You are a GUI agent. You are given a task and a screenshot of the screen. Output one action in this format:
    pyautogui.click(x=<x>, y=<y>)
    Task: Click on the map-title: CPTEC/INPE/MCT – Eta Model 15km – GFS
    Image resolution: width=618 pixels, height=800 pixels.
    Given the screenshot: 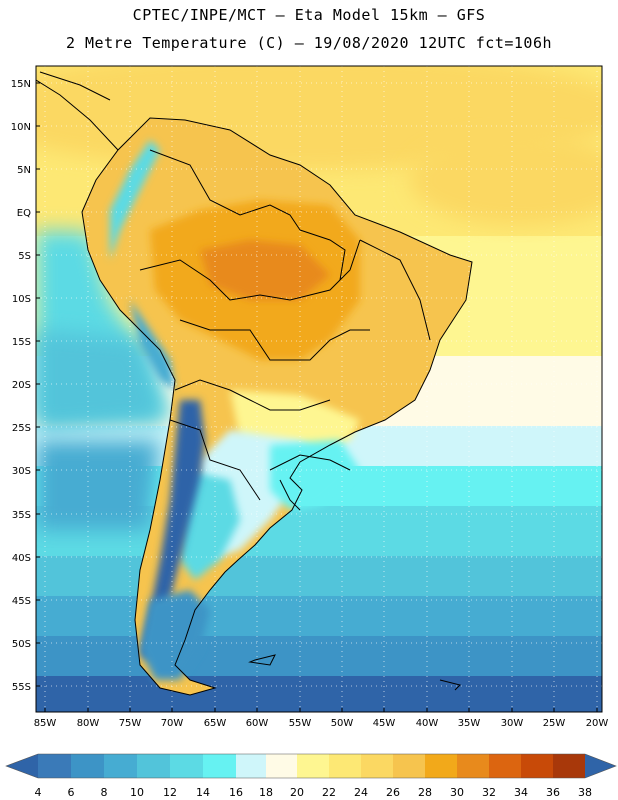 What is the action you would take?
    pyautogui.click(x=309, y=15)
    